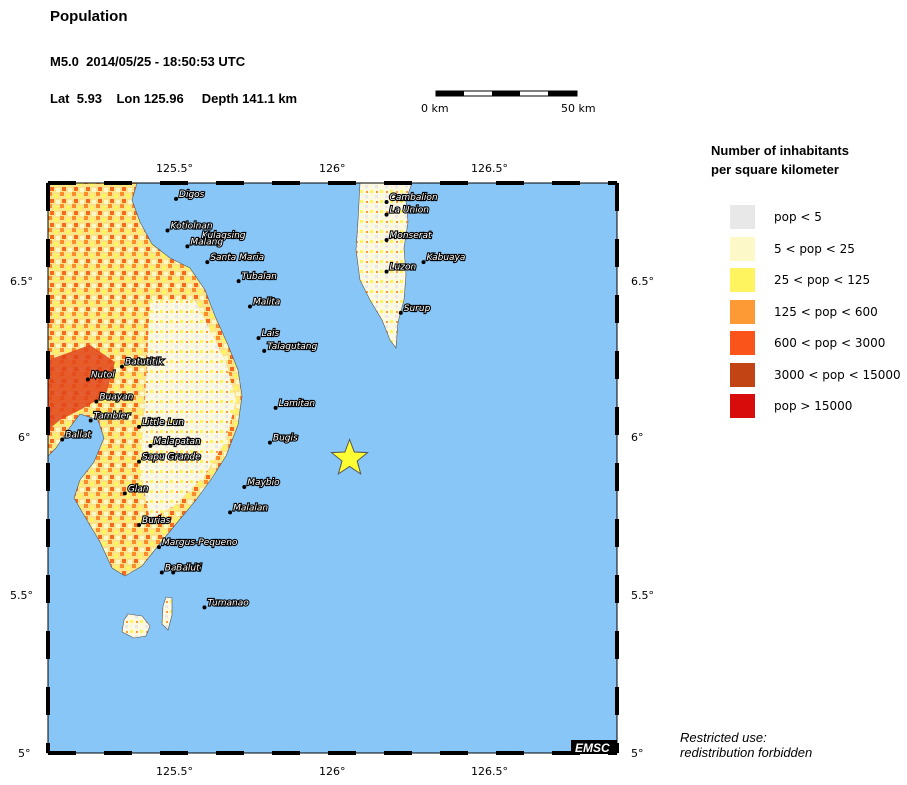 This screenshot has height=785, width=907. Describe the element at coordinates (271, 334) in the screenshot. I see `place-label: Lais` at that location.